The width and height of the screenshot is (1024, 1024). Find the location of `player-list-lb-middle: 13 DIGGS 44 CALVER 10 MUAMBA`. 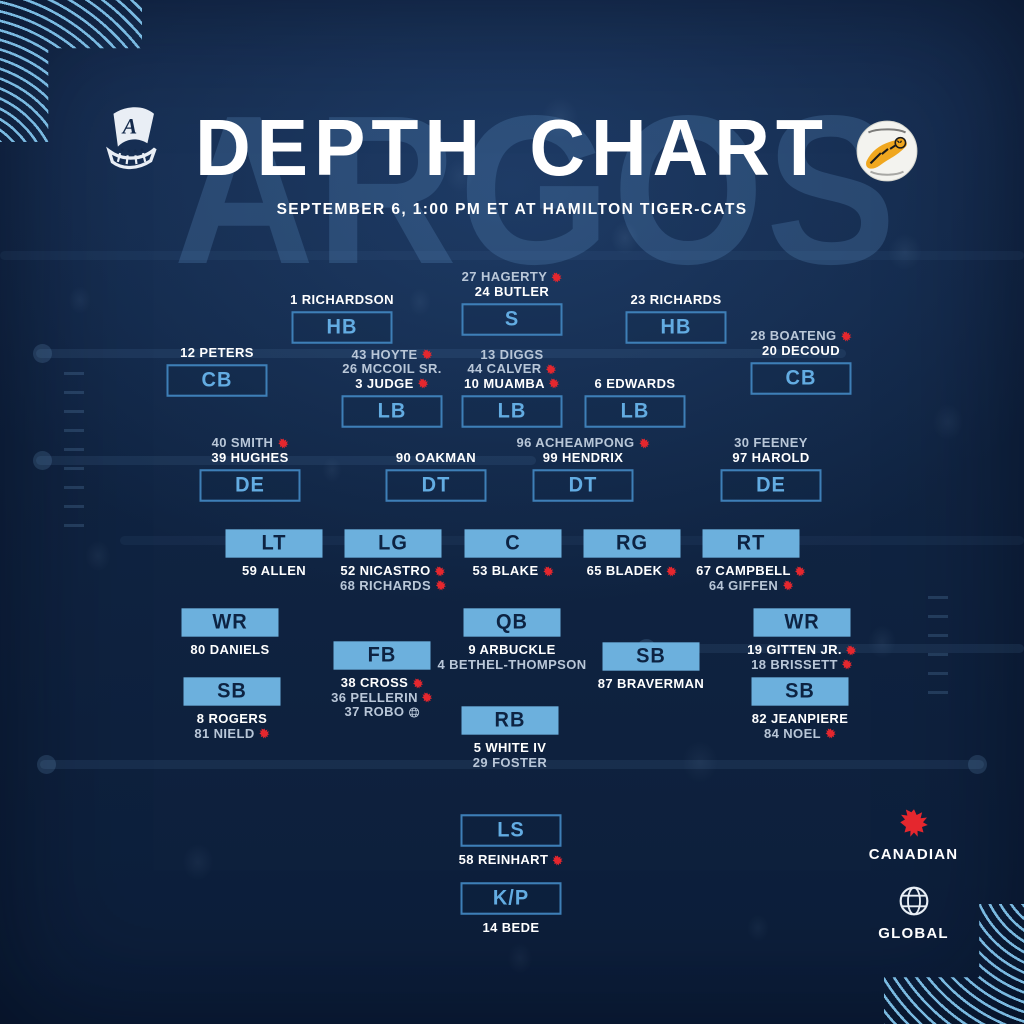

player-list-lb-middle: 13 DIGGS 44 CALVER 10 MUAMBA is located at coordinates (512, 369).